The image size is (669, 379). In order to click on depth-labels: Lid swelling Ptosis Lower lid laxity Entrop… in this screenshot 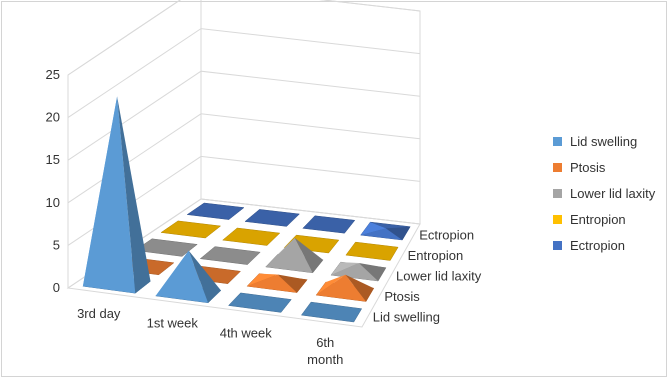, I will do `click(427, 275)`.